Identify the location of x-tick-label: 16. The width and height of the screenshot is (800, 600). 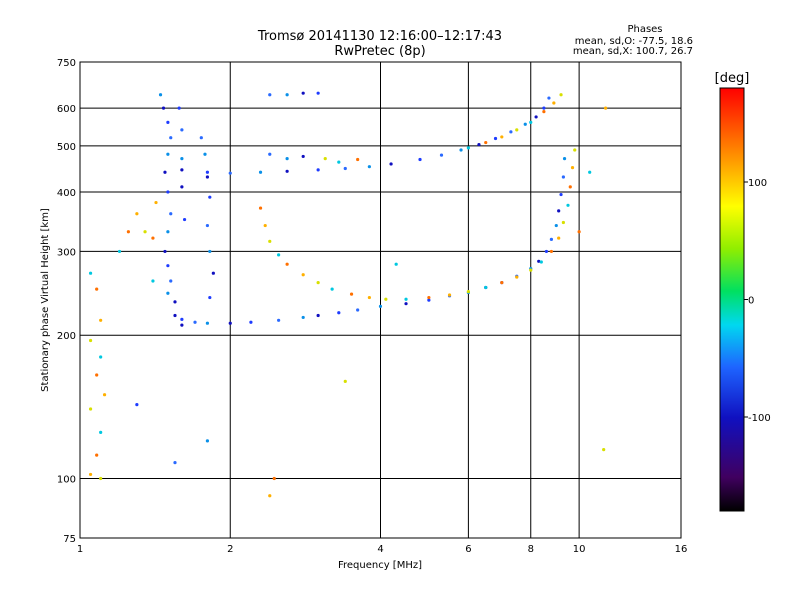
(681, 549).